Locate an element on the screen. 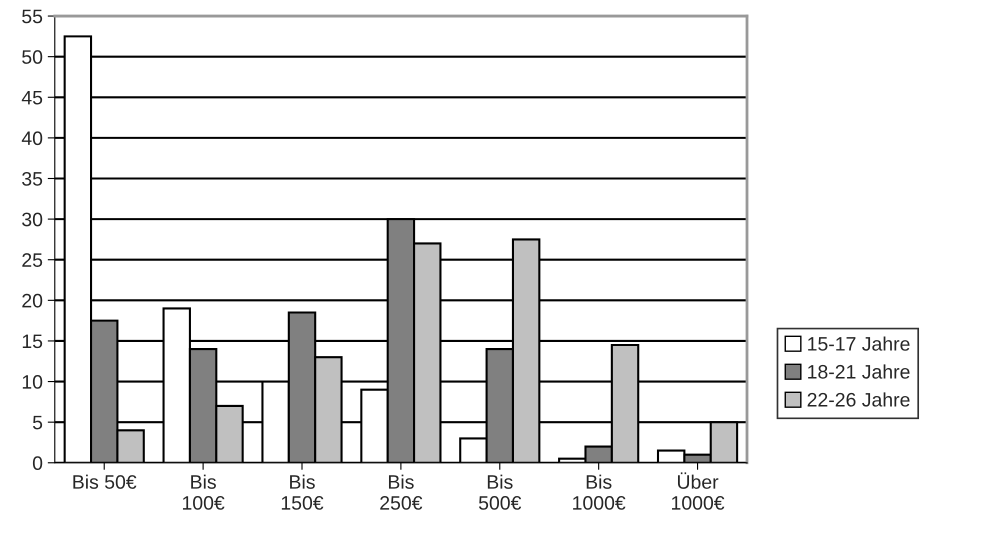  legend-label: 15-17 Jahre is located at coordinates (859, 343).